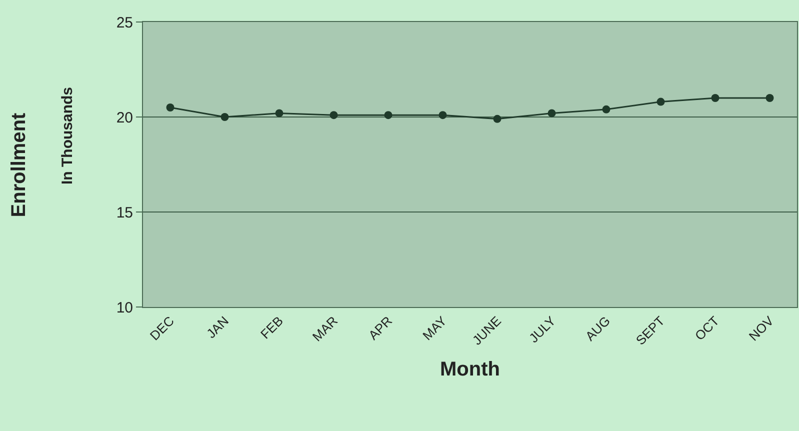  Describe the element at coordinates (124, 213) in the screenshot. I see `y-tick-label: 15` at that location.